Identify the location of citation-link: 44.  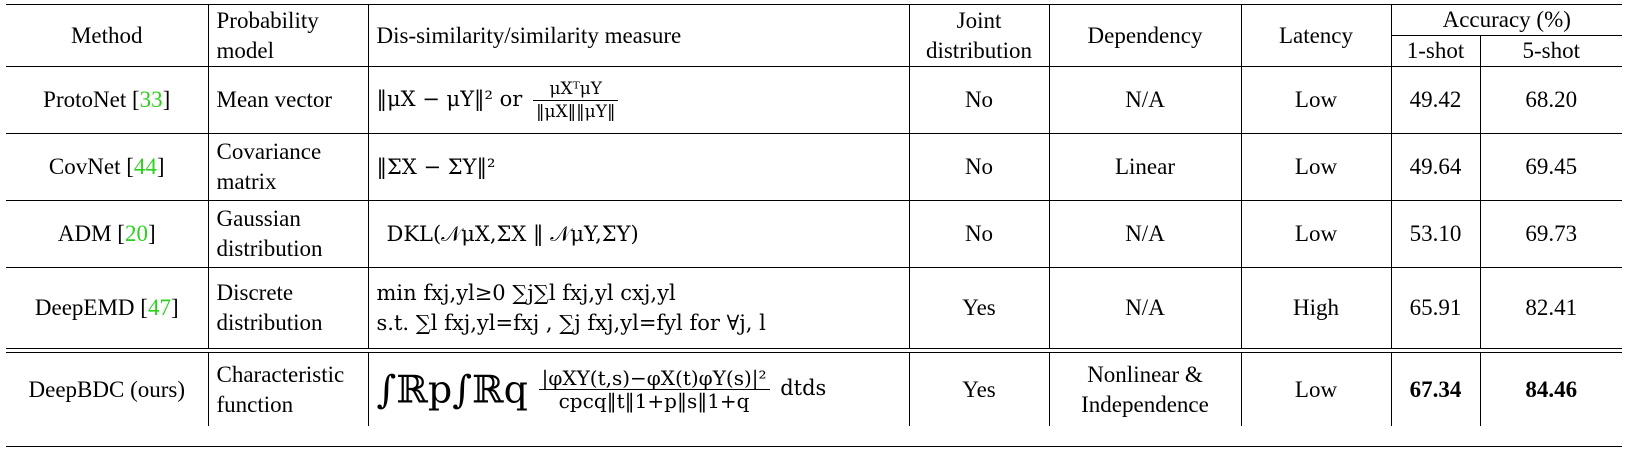
(145, 166).